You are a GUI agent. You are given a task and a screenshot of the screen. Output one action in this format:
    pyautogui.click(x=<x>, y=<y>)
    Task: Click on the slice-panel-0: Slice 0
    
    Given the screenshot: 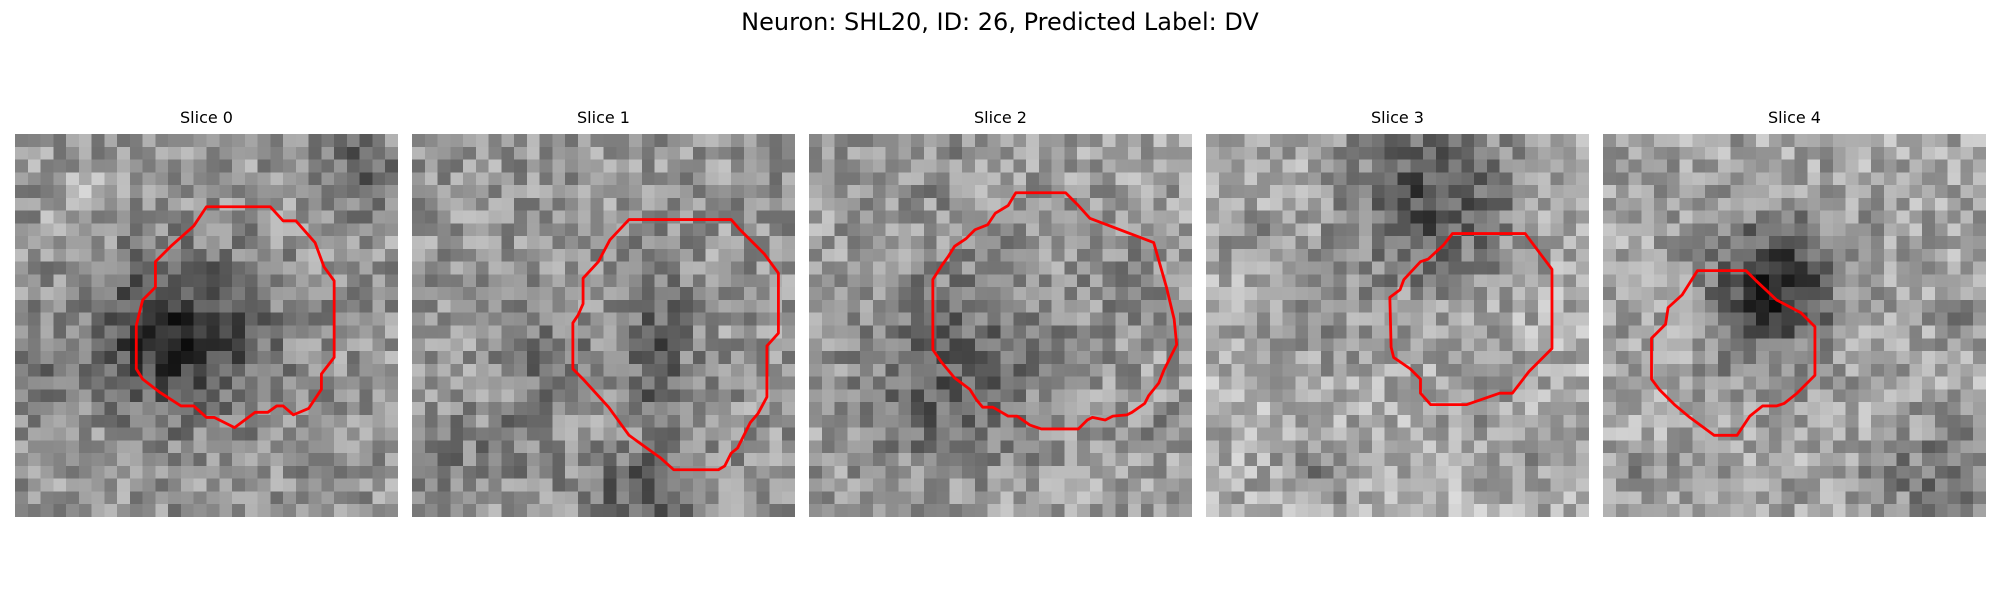 What is the action you would take?
    pyautogui.click(x=206, y=313)
    